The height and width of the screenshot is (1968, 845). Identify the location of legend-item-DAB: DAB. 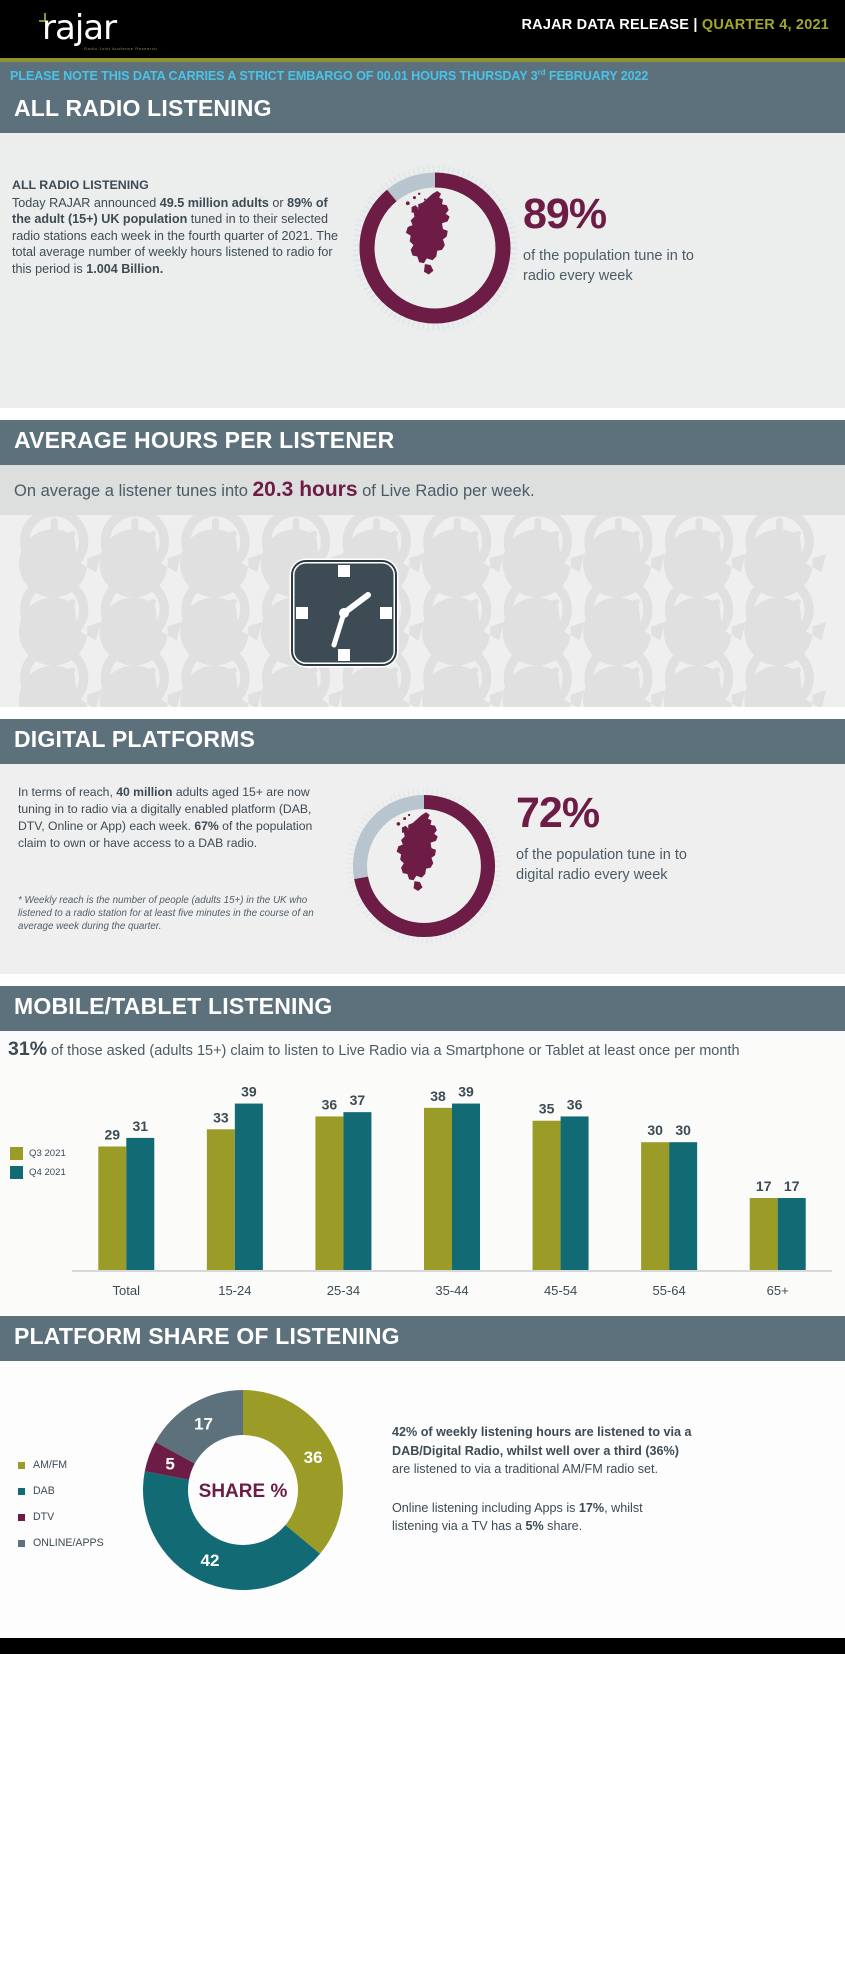
(61, 1491).